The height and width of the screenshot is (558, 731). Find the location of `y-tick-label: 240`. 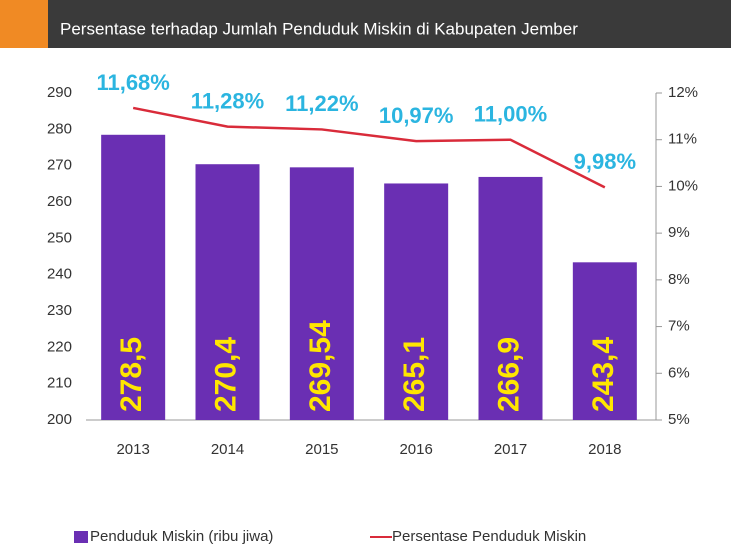

y-tick-label: 240 is located at coordinates (59, 274).